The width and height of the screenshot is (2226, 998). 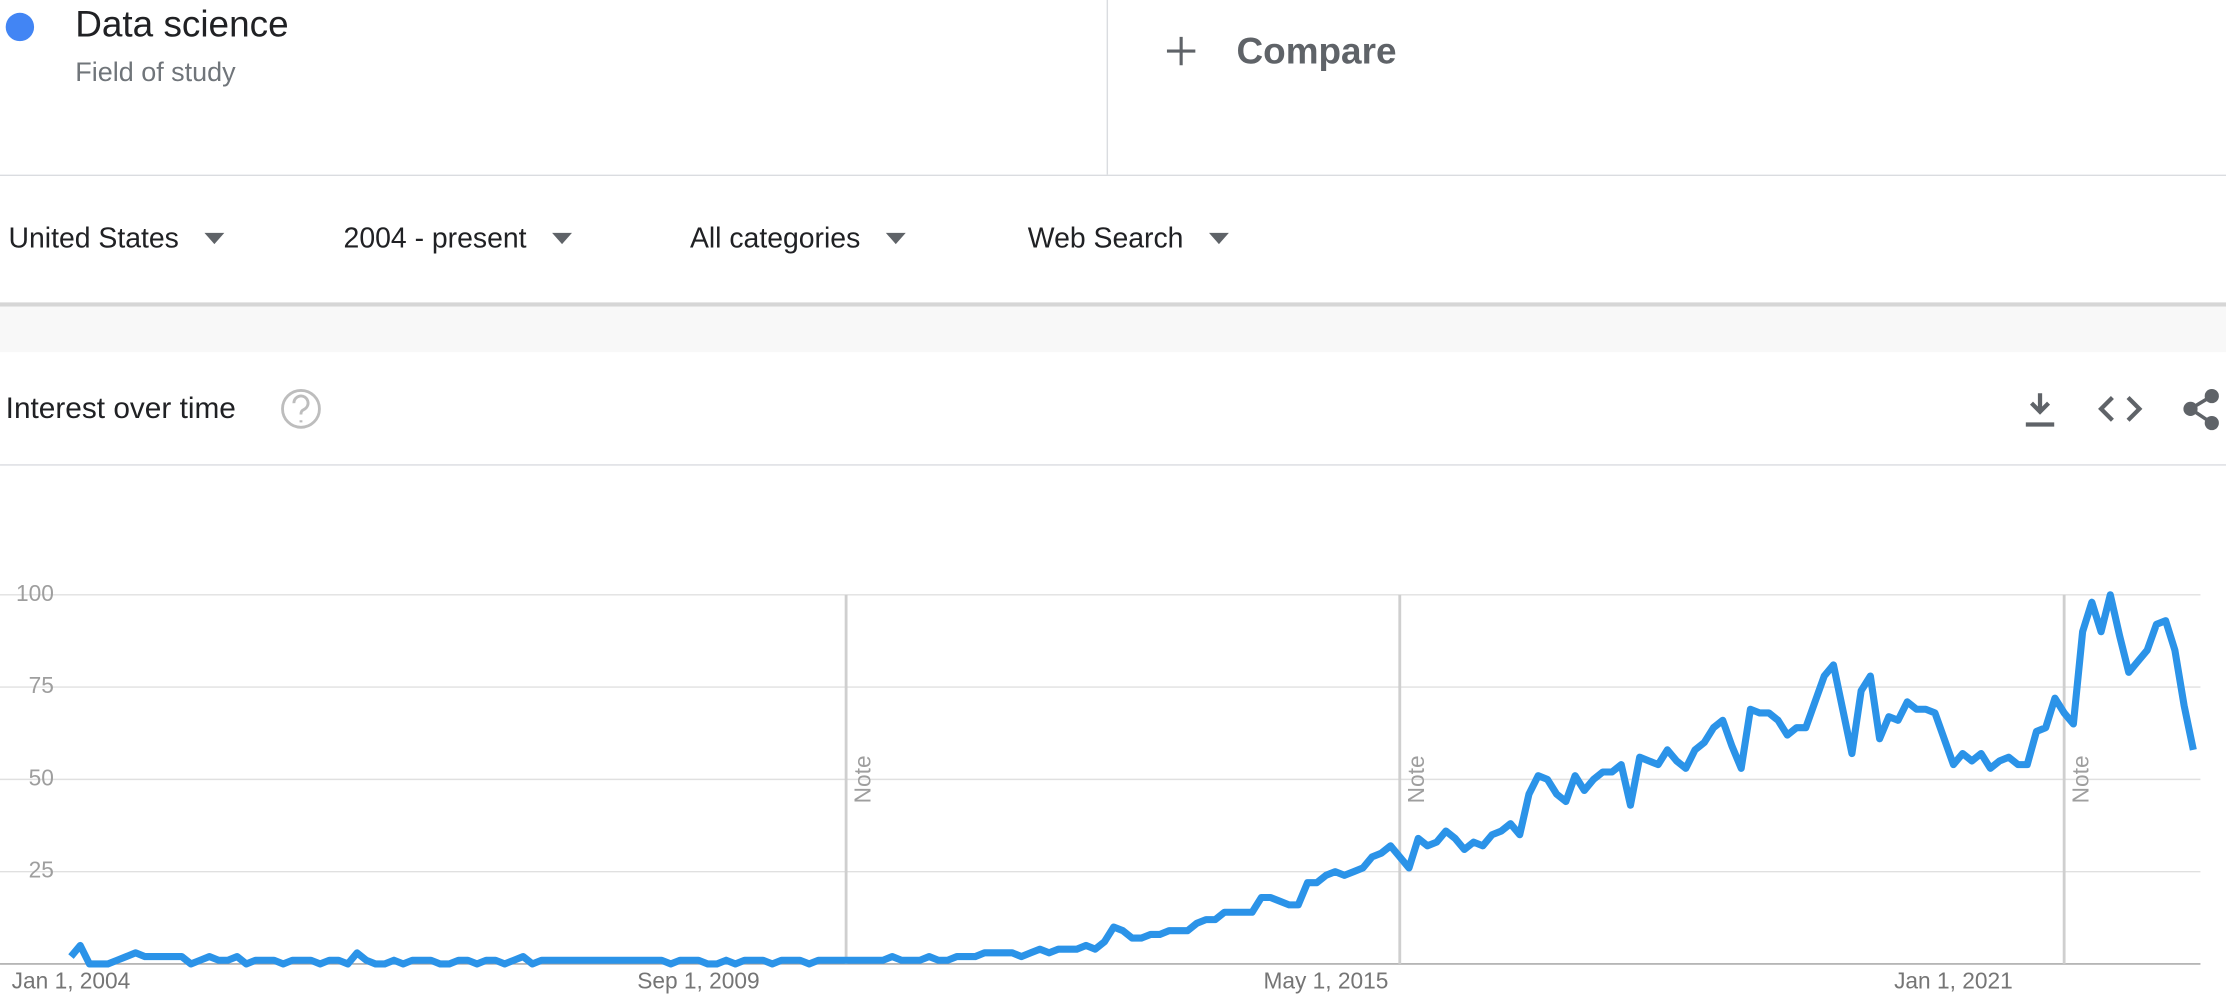 I want to click on help-circle, so click(x=301, y=408).